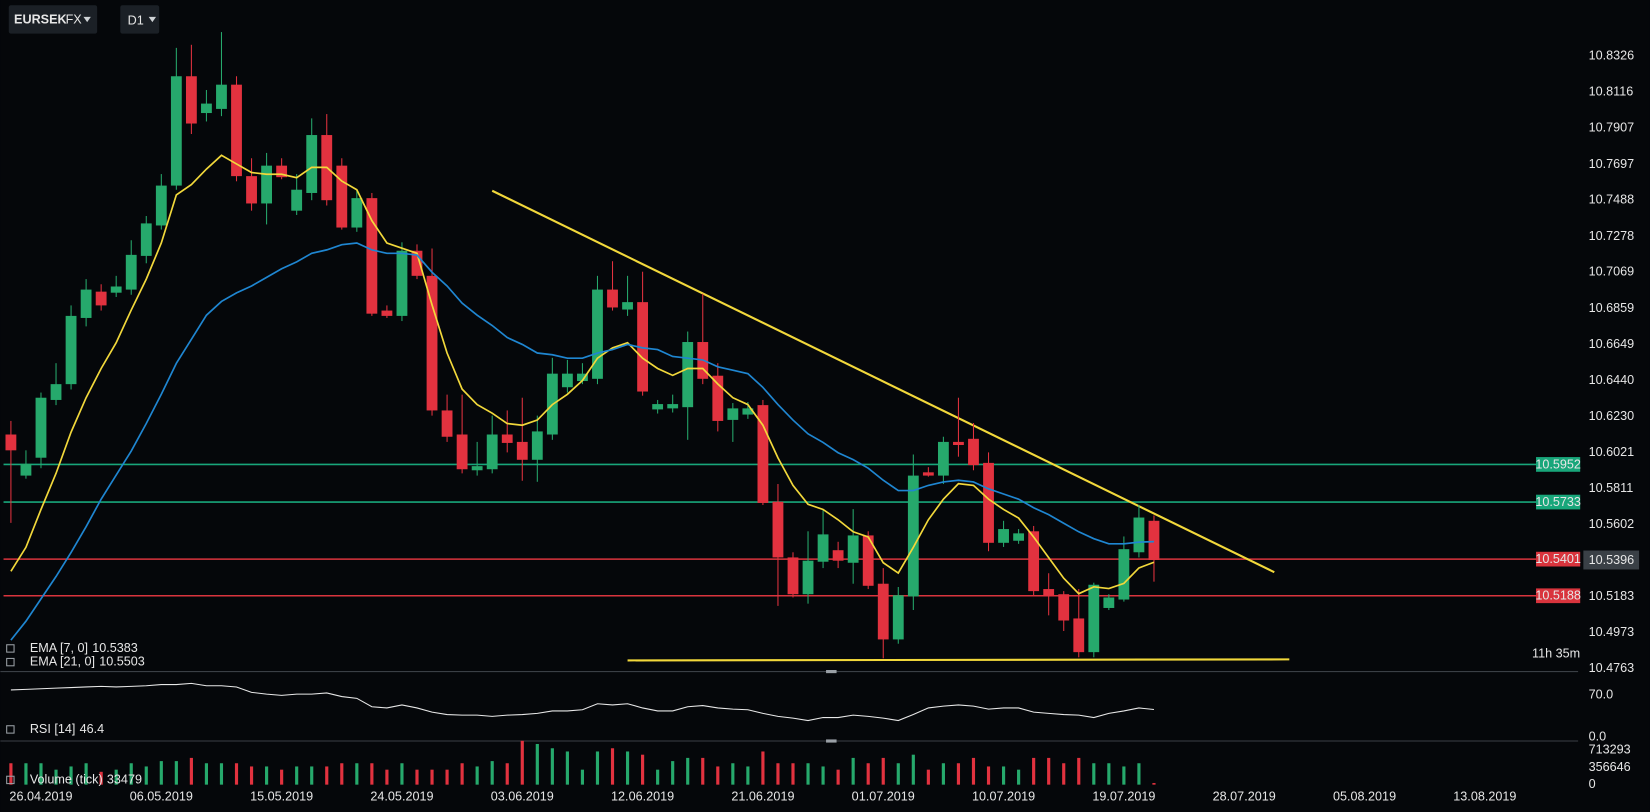 This screenshot has width=1650, height=812. I want to click on timeframe-selector, so click(140, 19).